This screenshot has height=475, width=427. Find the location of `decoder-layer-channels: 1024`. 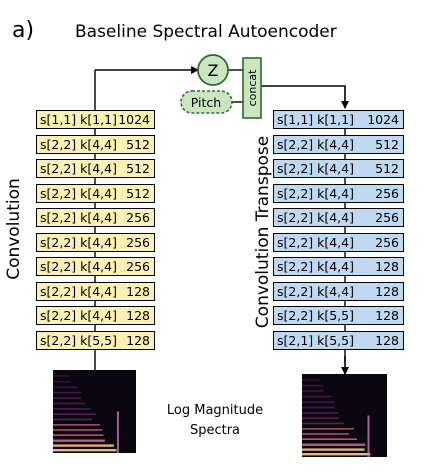

decoder-layer-channels: 1024 is located at coordinates (383, 119).